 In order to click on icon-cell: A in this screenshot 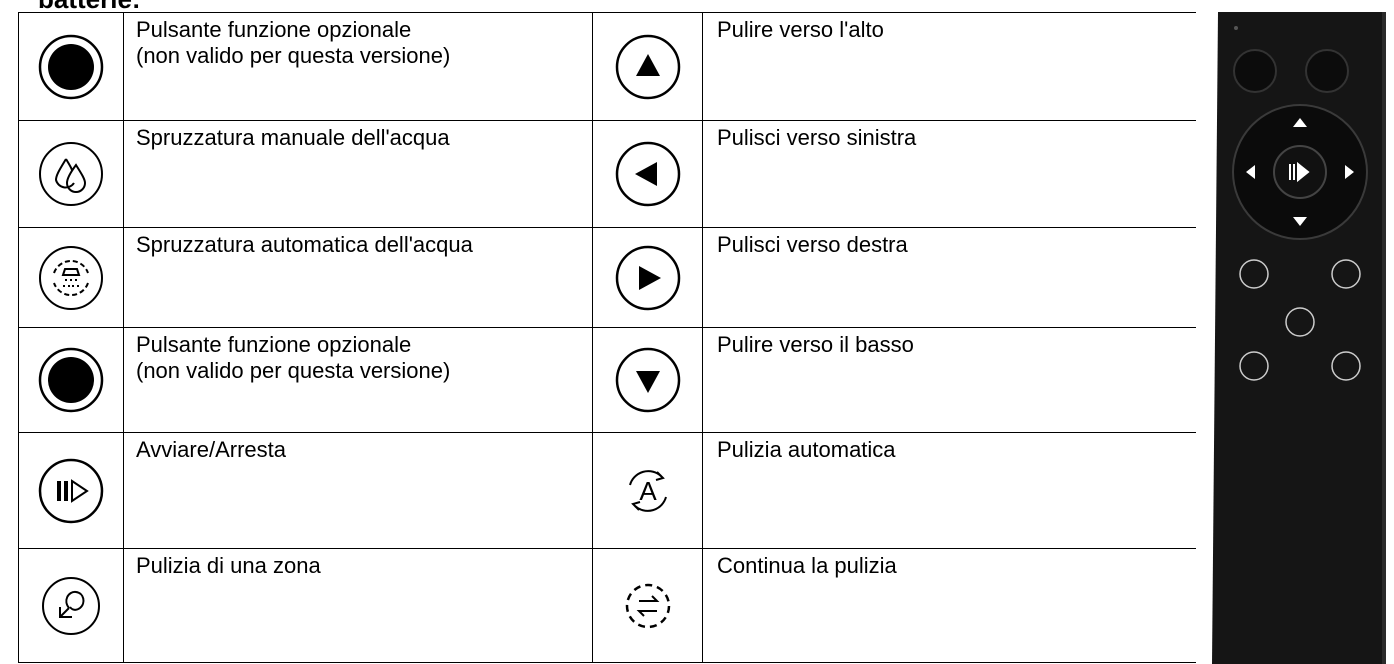, I will do `click(647, 490)`.